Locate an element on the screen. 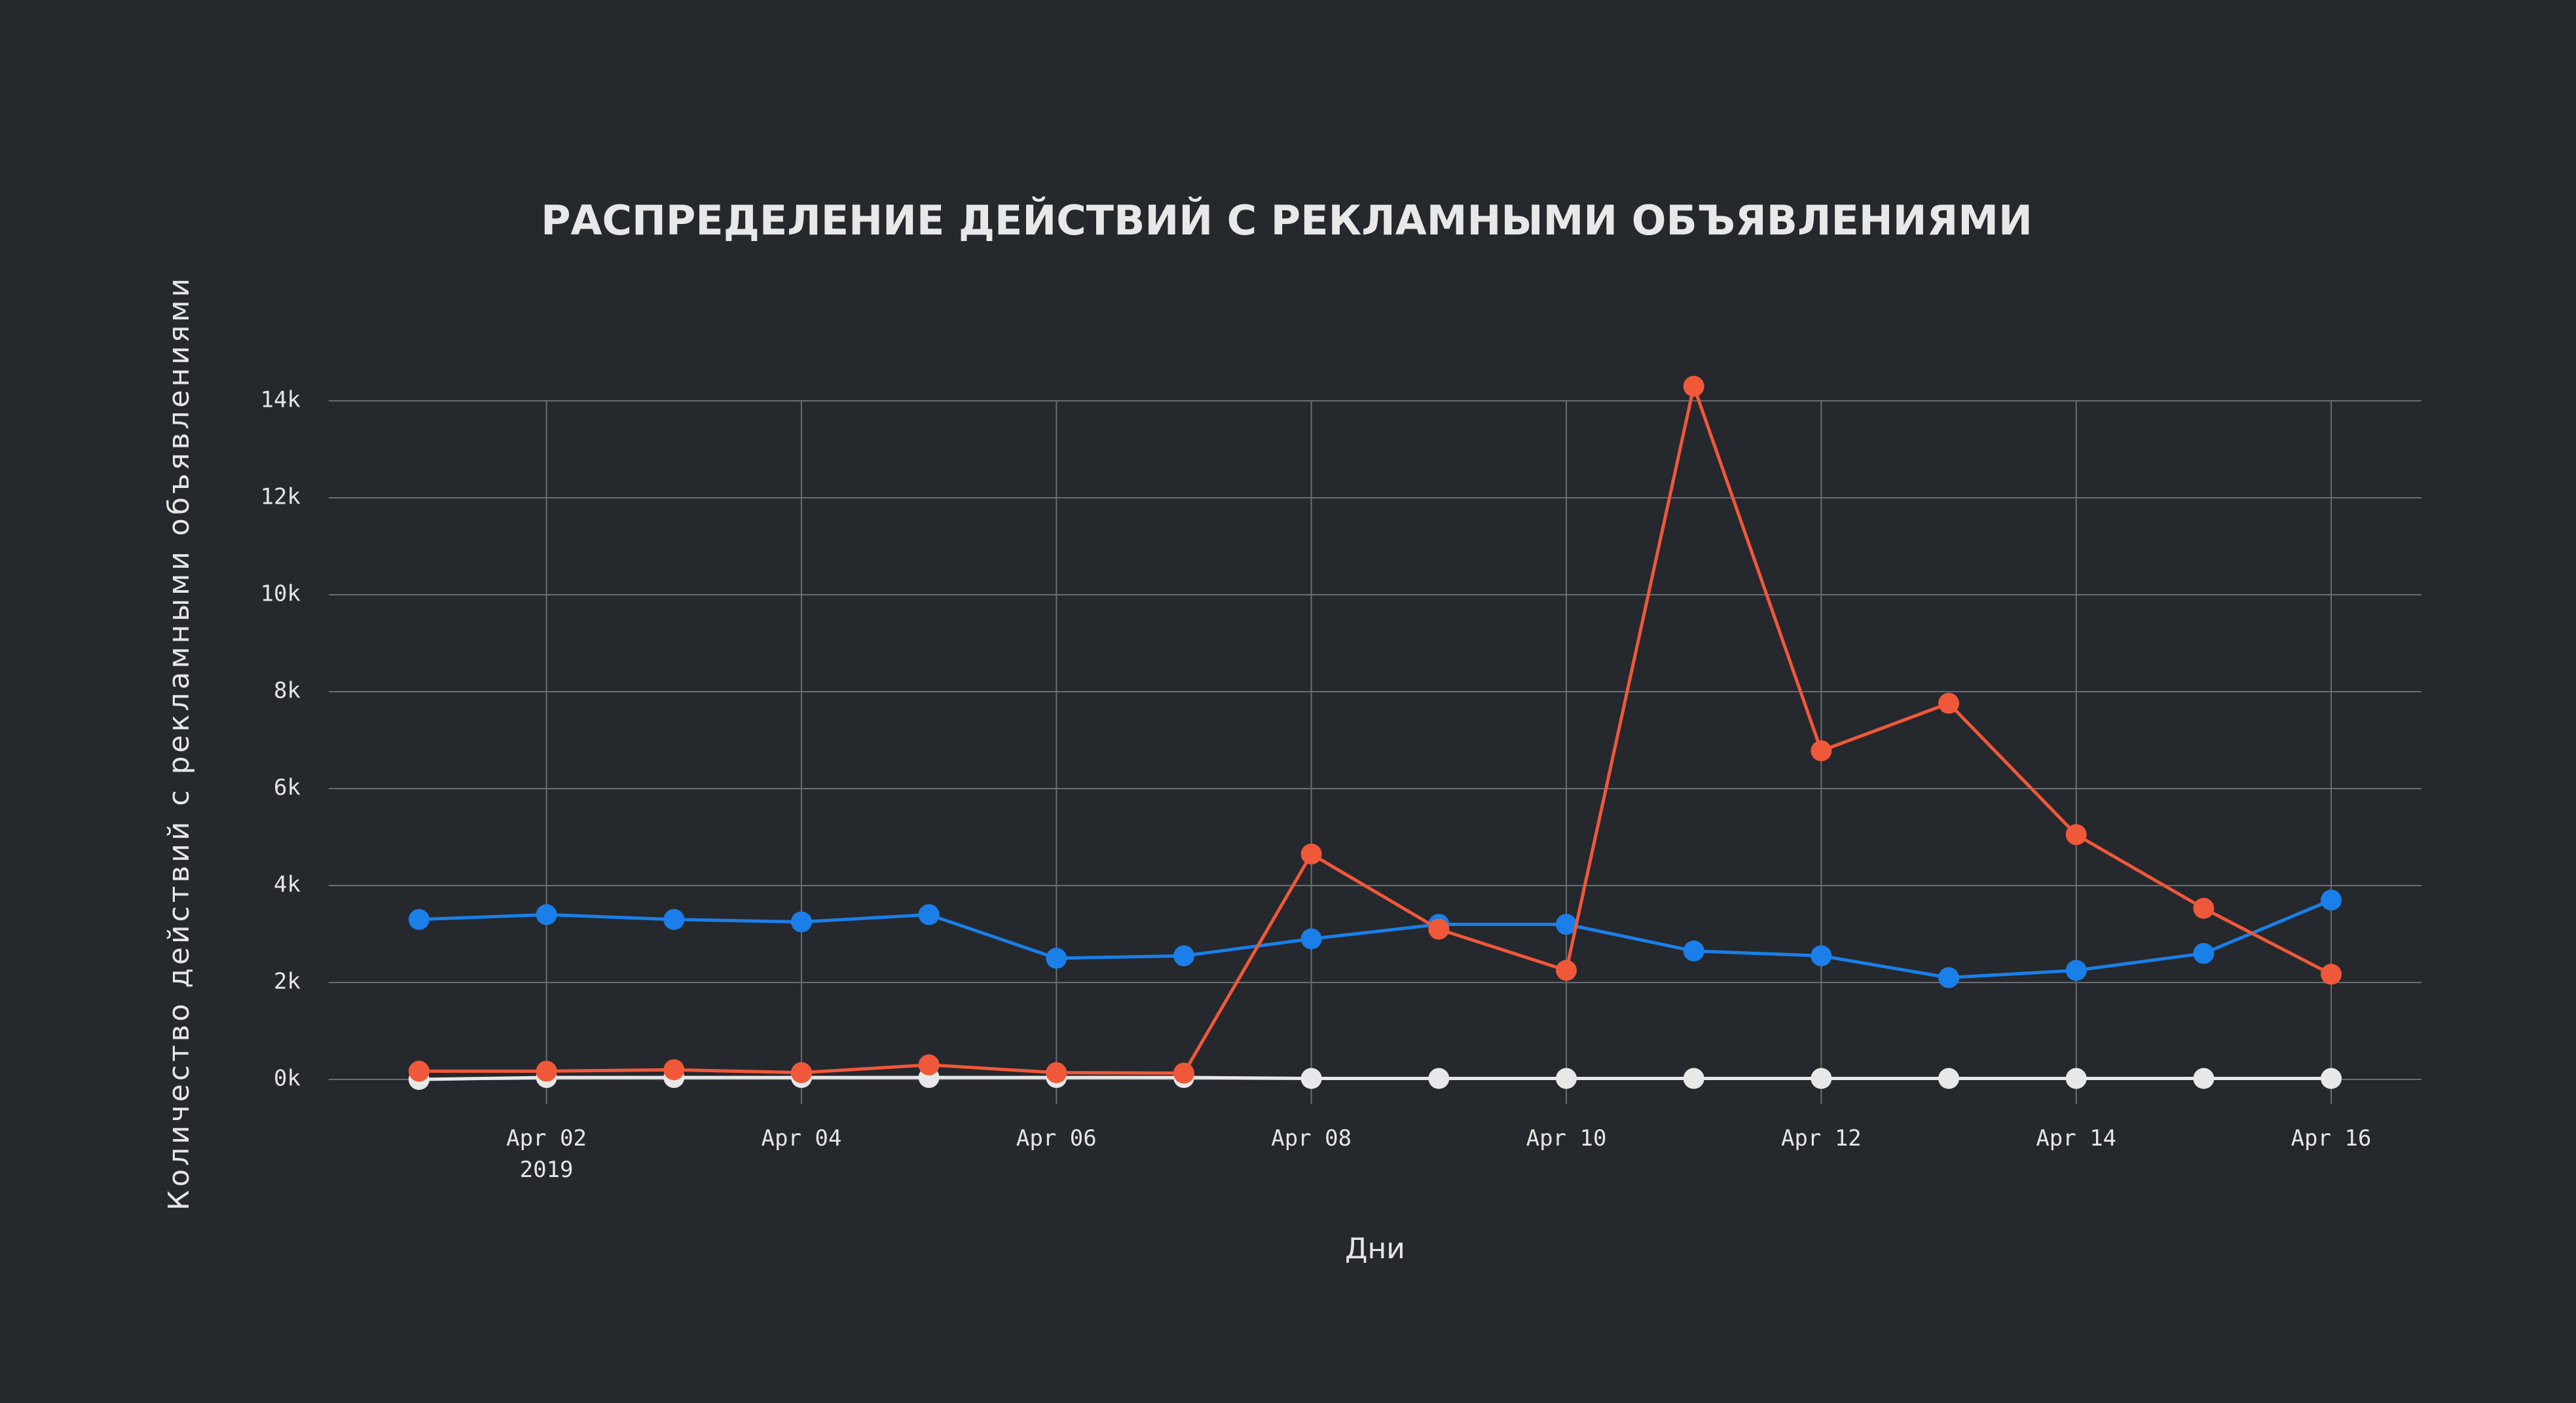 The image size is (2576, 1403). y-tick-label: 10k is located at coordinates (281, 594).